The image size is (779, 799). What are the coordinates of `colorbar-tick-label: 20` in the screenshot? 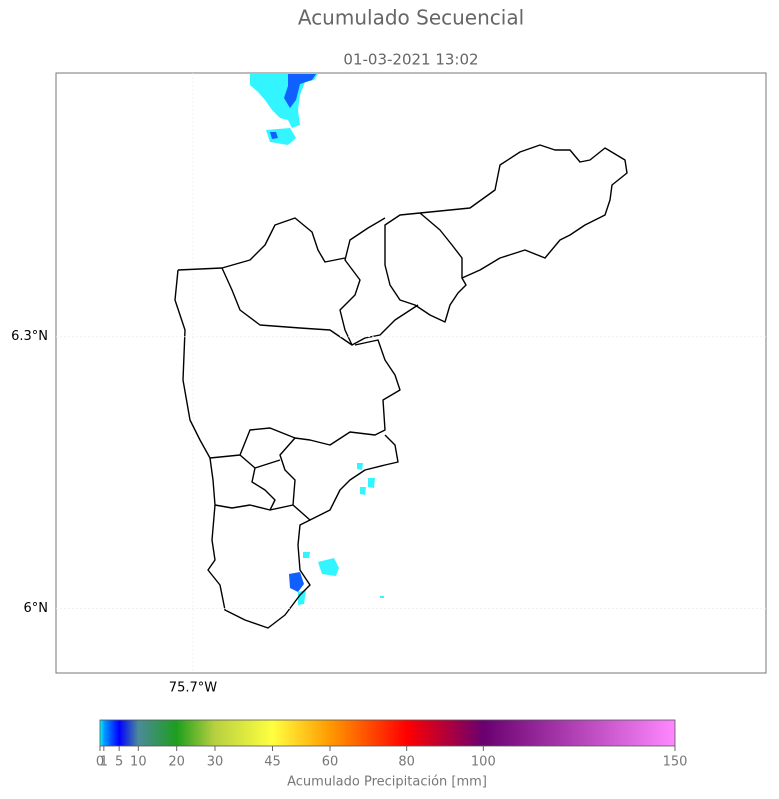 It's located at (176, 762).